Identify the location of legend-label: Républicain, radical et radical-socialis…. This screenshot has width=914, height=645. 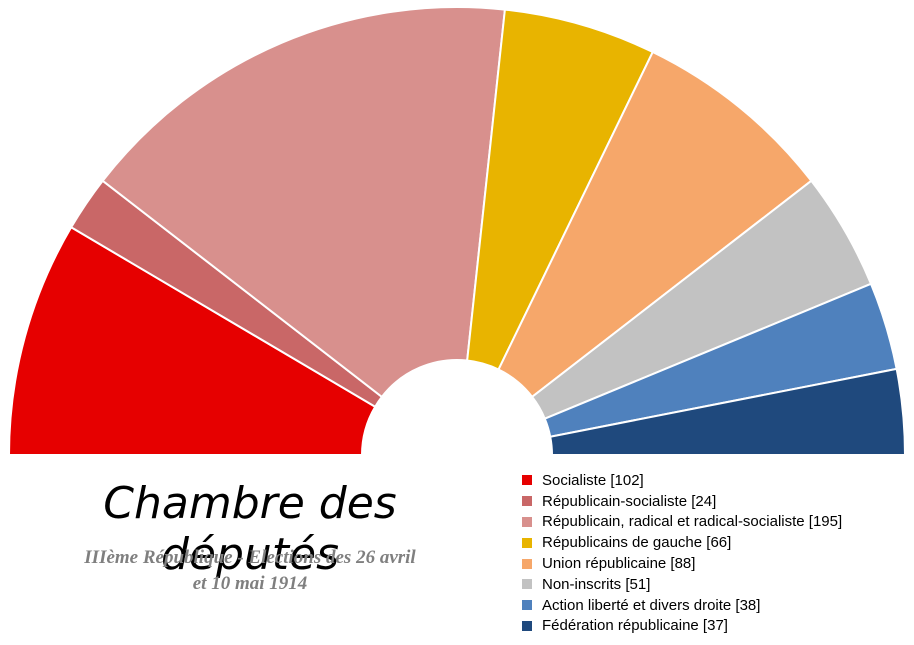
(692, 522).